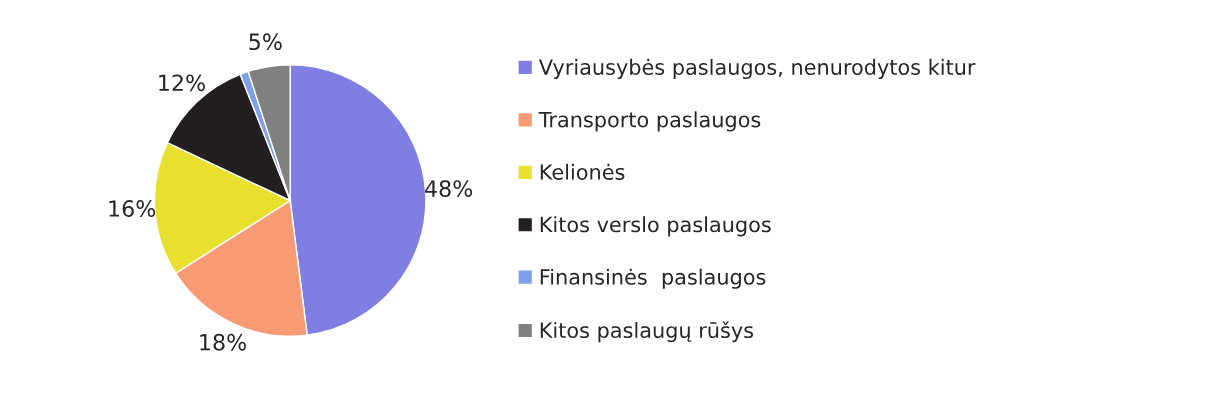  What do you see at coordinates (132, 208) in the screenshot?
I see `data-label: 16%` at bounding box center [132, 208].